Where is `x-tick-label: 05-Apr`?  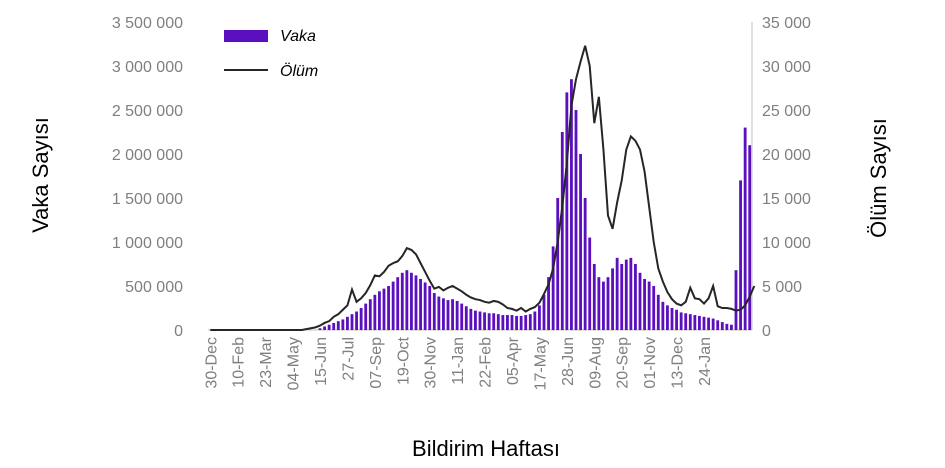
x-tick-label: 05-Apr is located at coordinates (513, 360).